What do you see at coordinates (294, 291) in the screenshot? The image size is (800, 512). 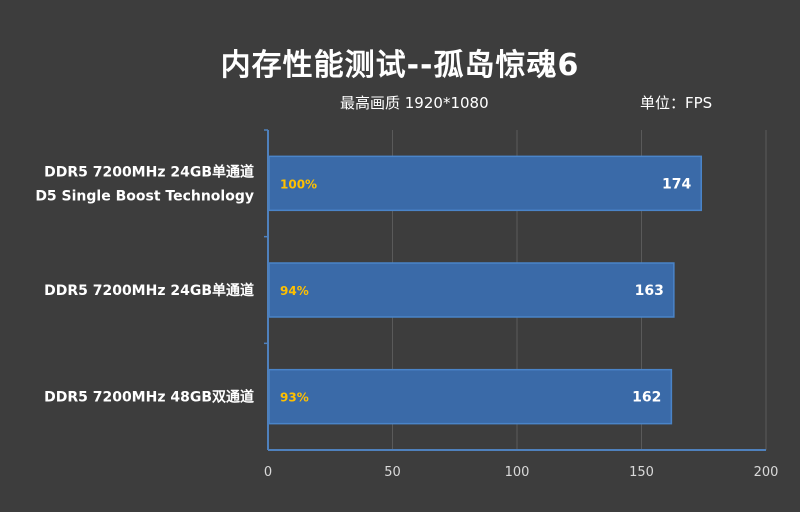 I see `bar-percent-label: 94%` at bounding box center [294, 291].